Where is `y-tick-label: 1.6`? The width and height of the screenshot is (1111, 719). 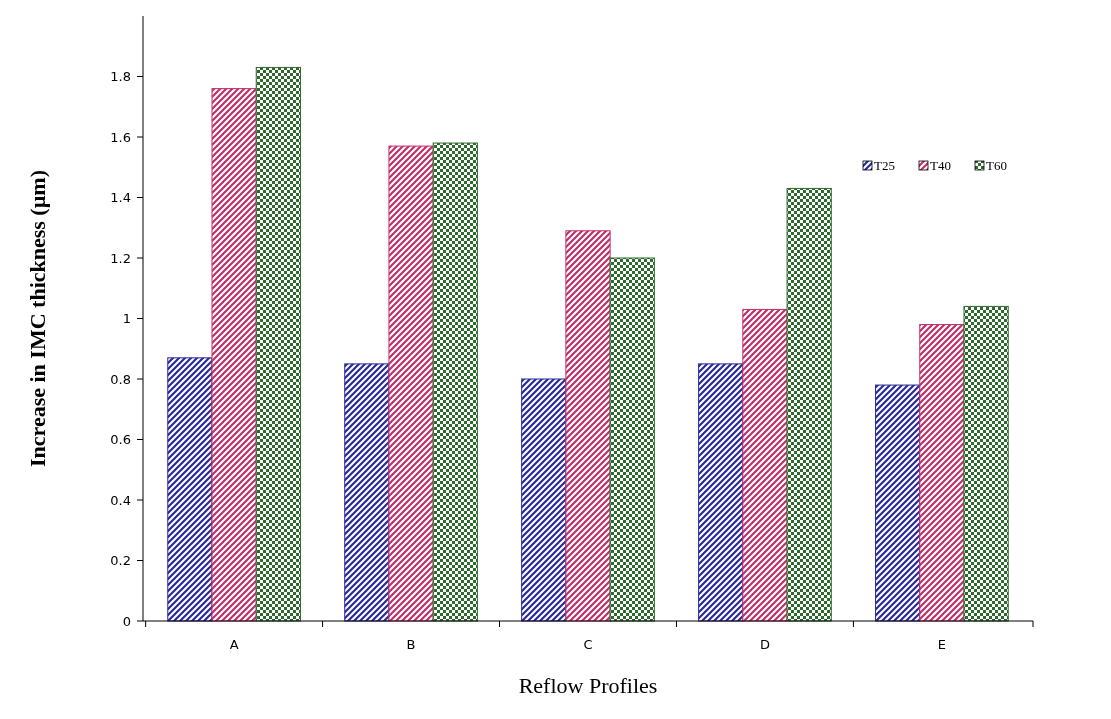 y-tick-label: 1.6 is located at coordinates (120, 137).